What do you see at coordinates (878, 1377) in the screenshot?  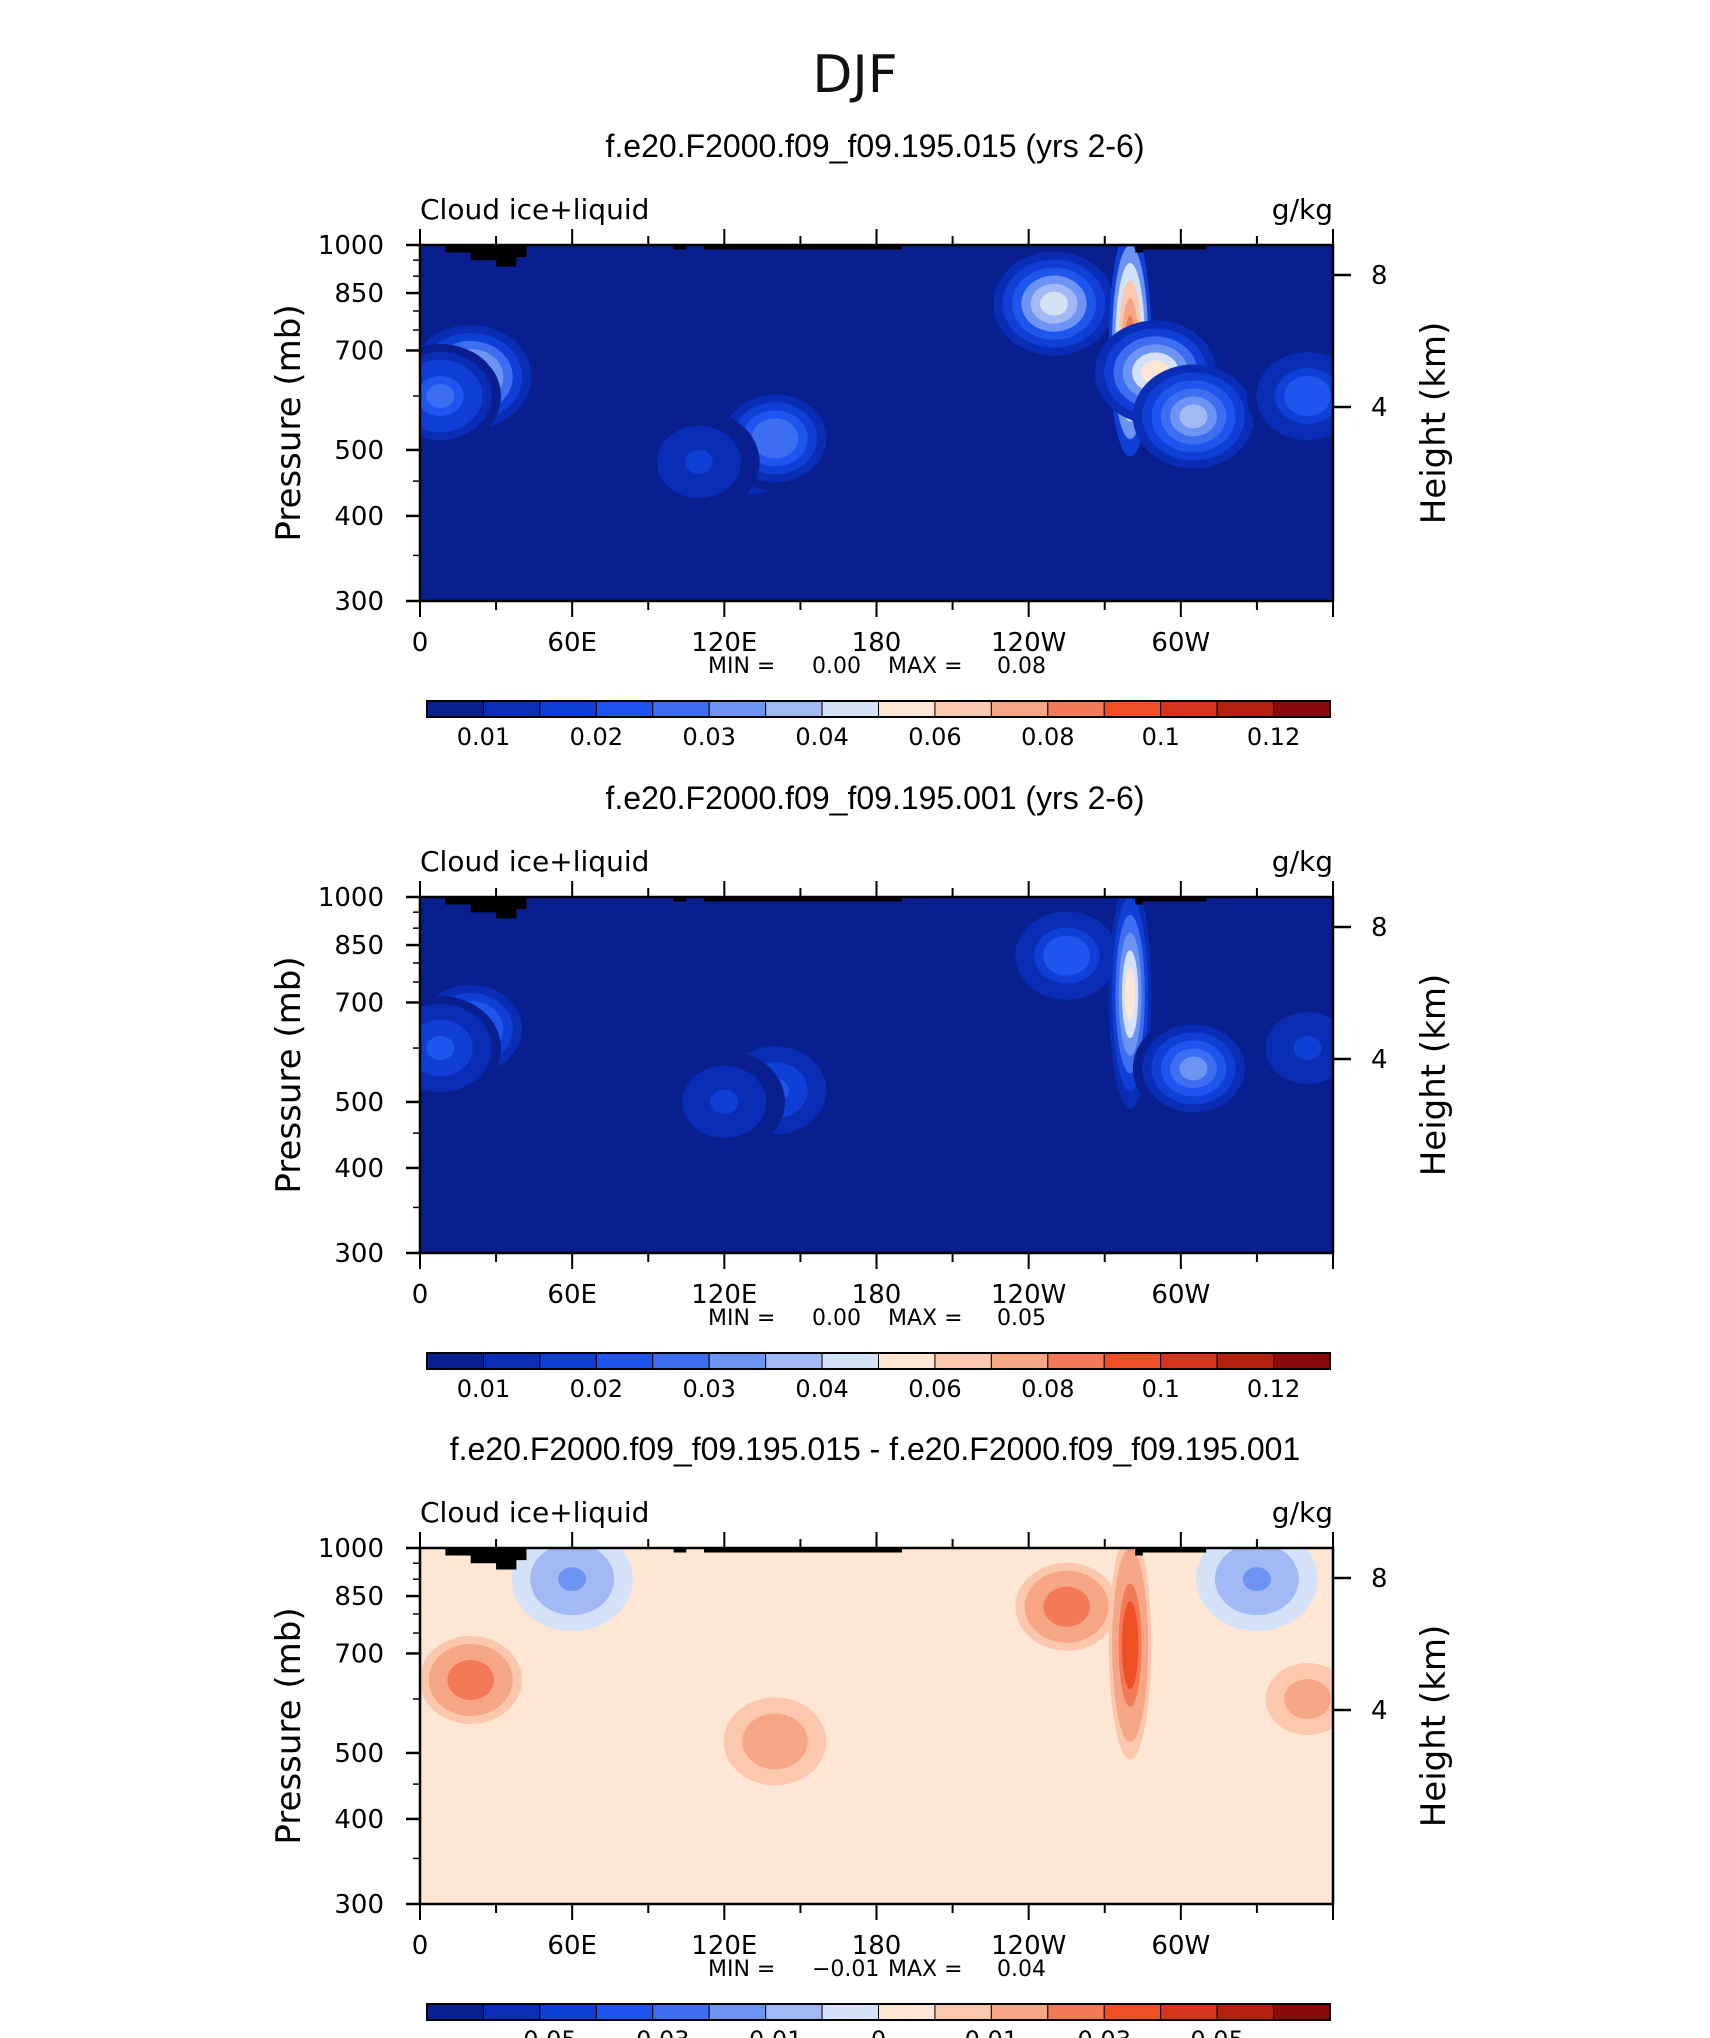 I see `colorbar: 0.01 0.02 0.03 0.04 0.06 0.08 0.1 0.12` at bounding box center [878, 1377].